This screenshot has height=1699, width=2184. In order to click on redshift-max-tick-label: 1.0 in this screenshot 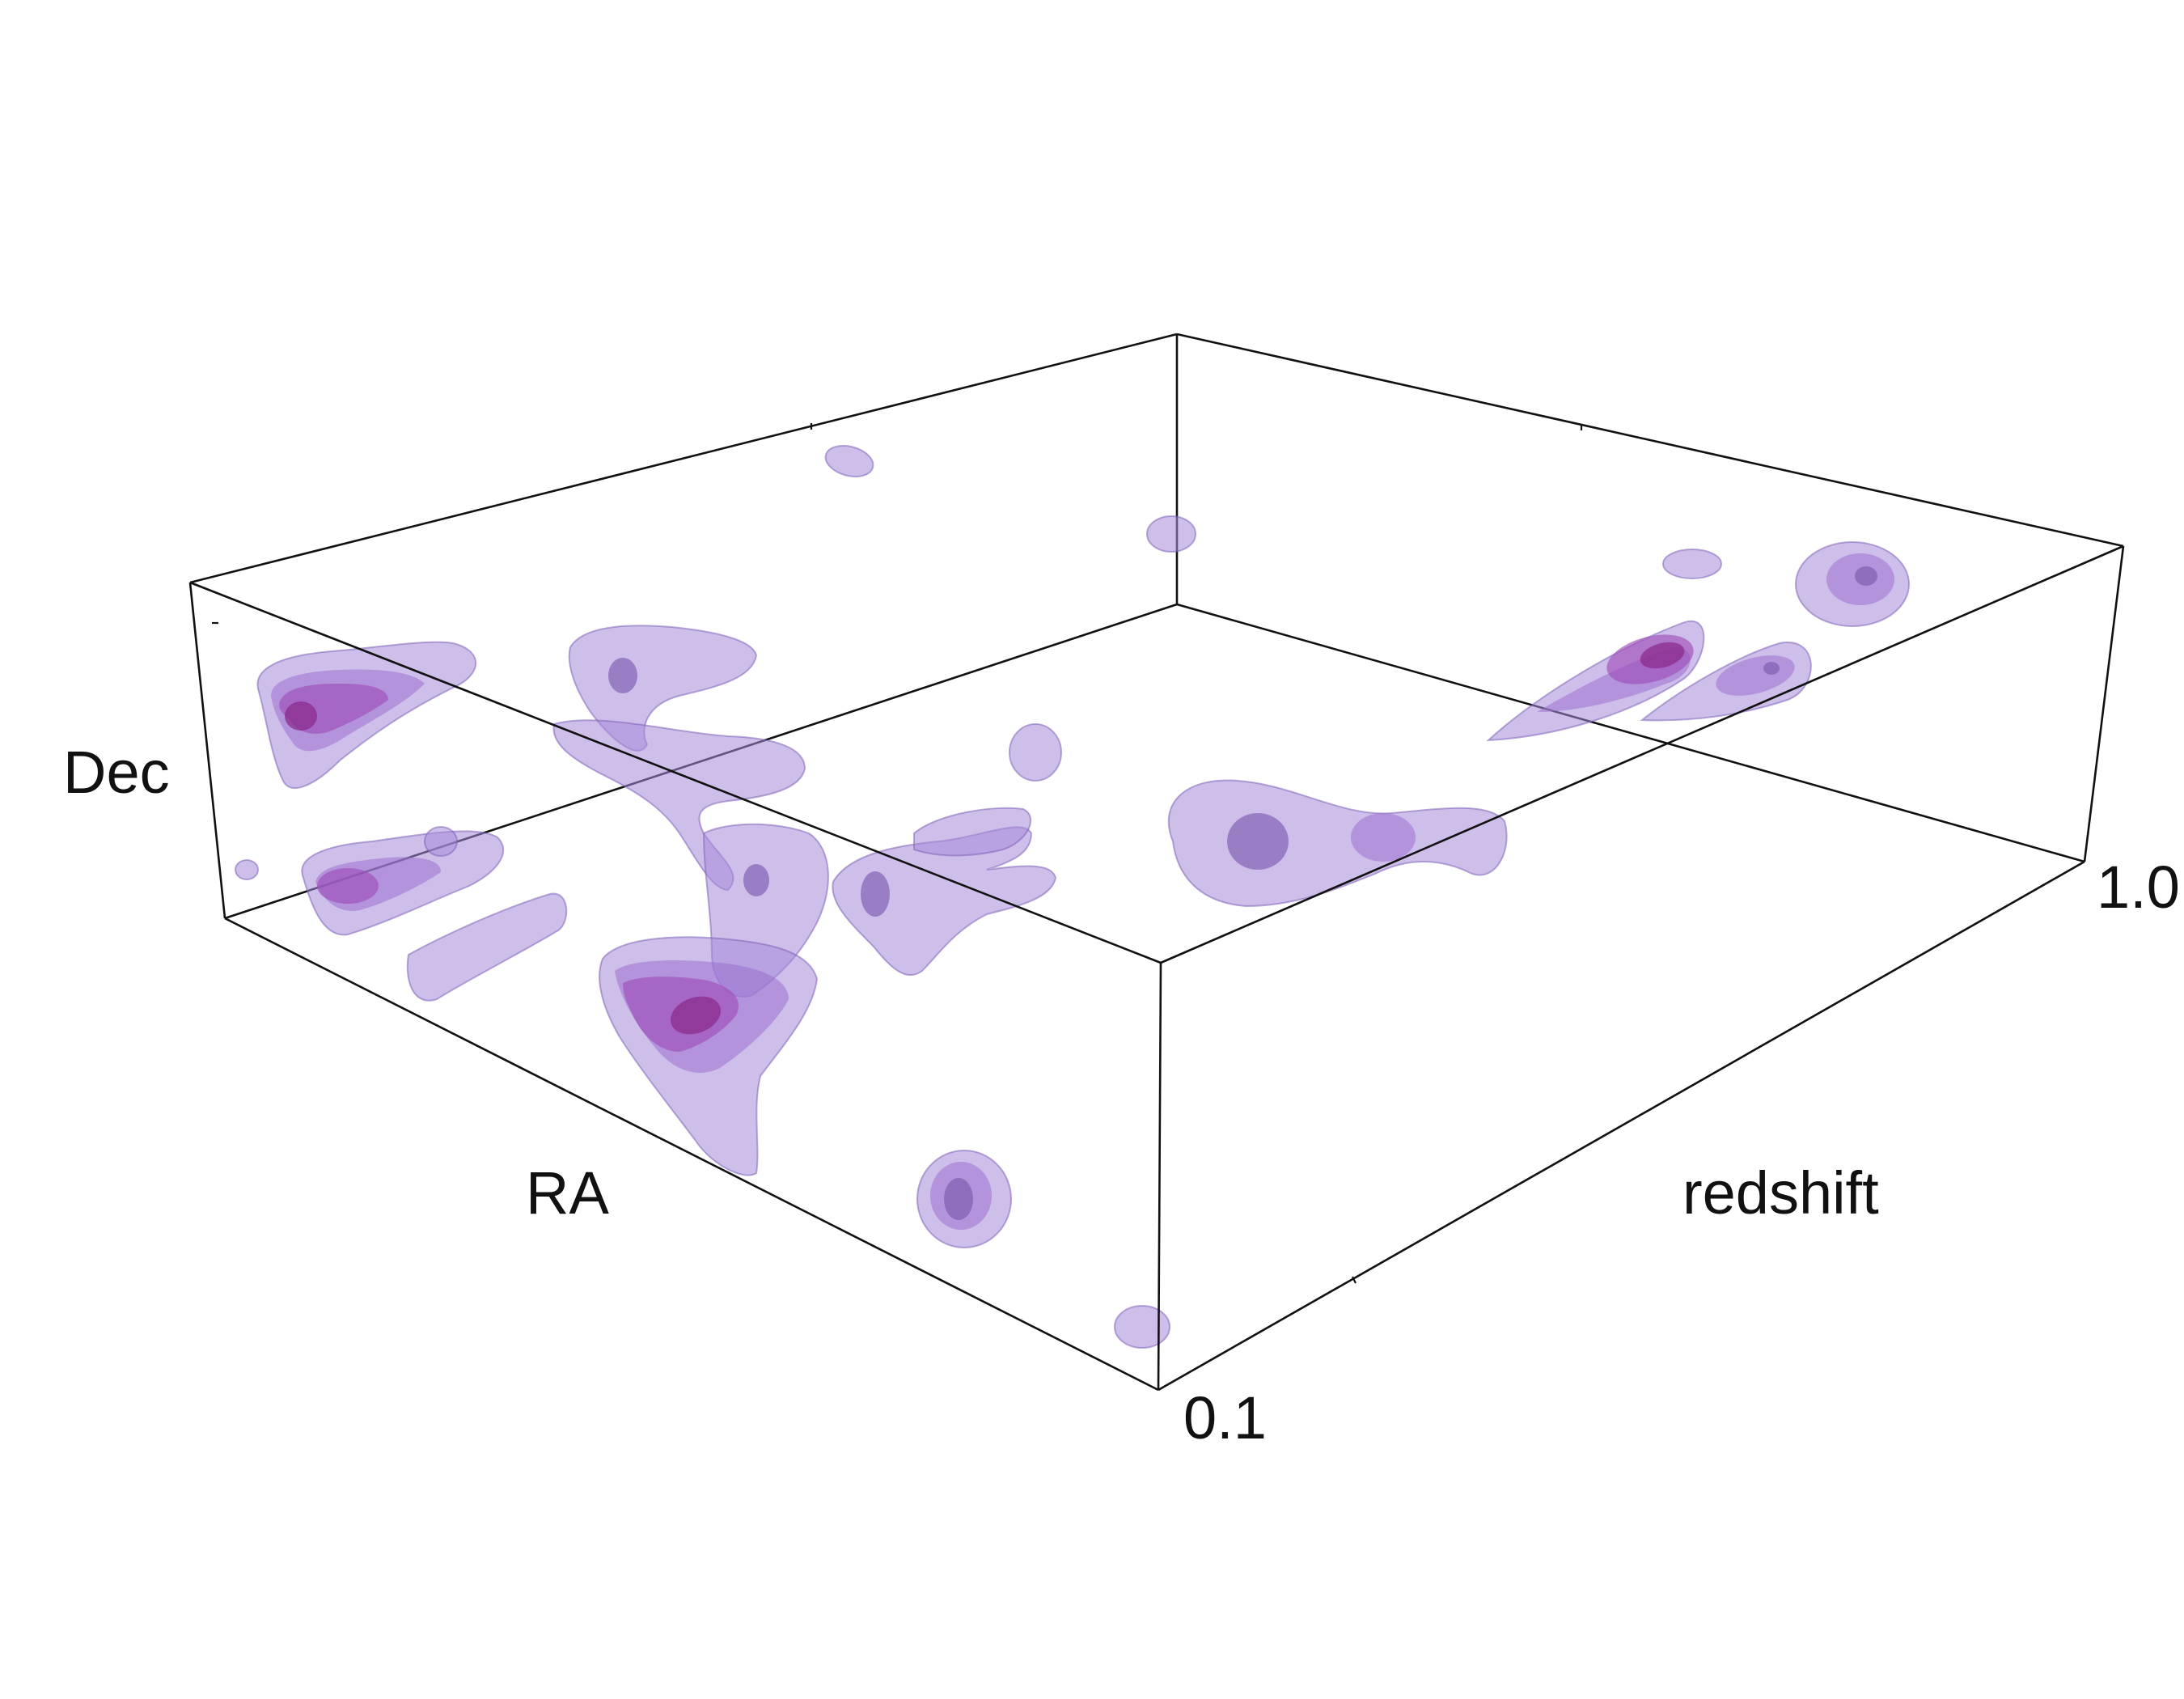, I will do `click(2138, 887)`.